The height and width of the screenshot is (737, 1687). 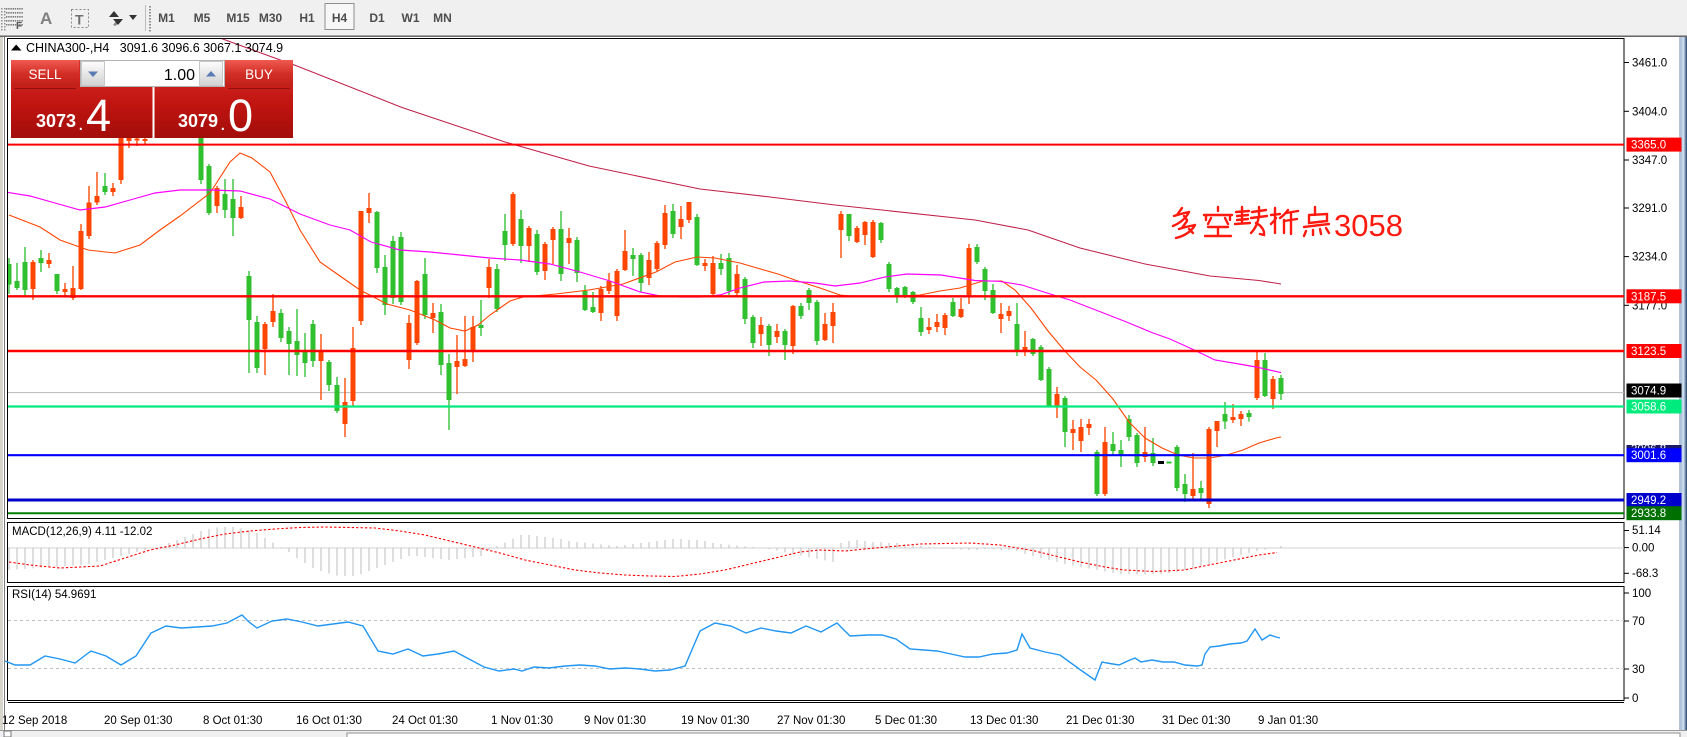 What do you see at coordinates (615, 721) in the screenshot?
I see `svg-text: 9 Nov 01:30` at bounding box center [615, 721].